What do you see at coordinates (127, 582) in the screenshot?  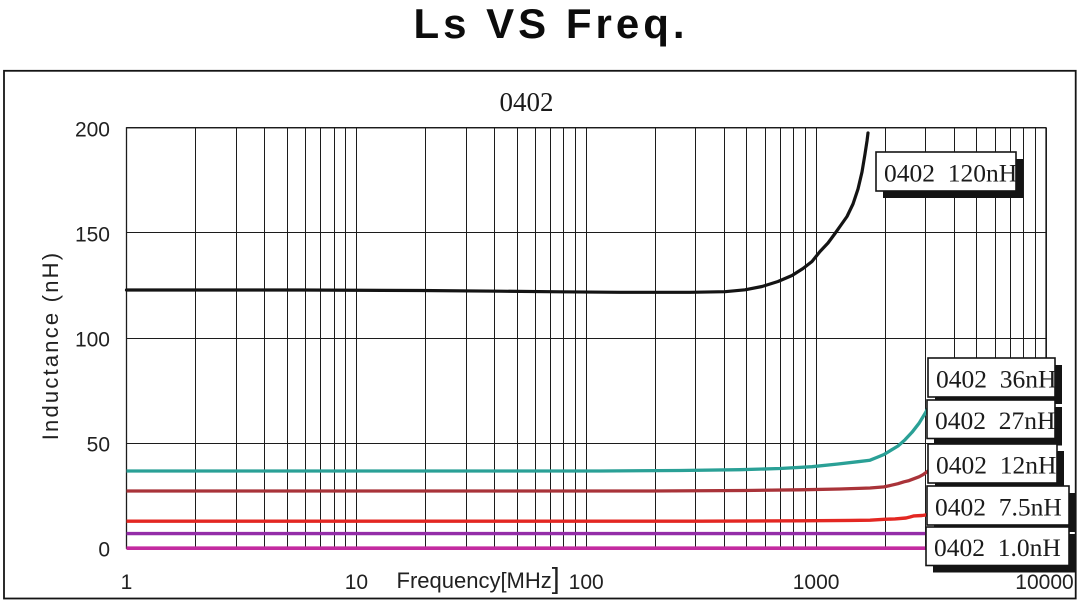 I see `svg-text: 1` at bounding box center [127, 582].